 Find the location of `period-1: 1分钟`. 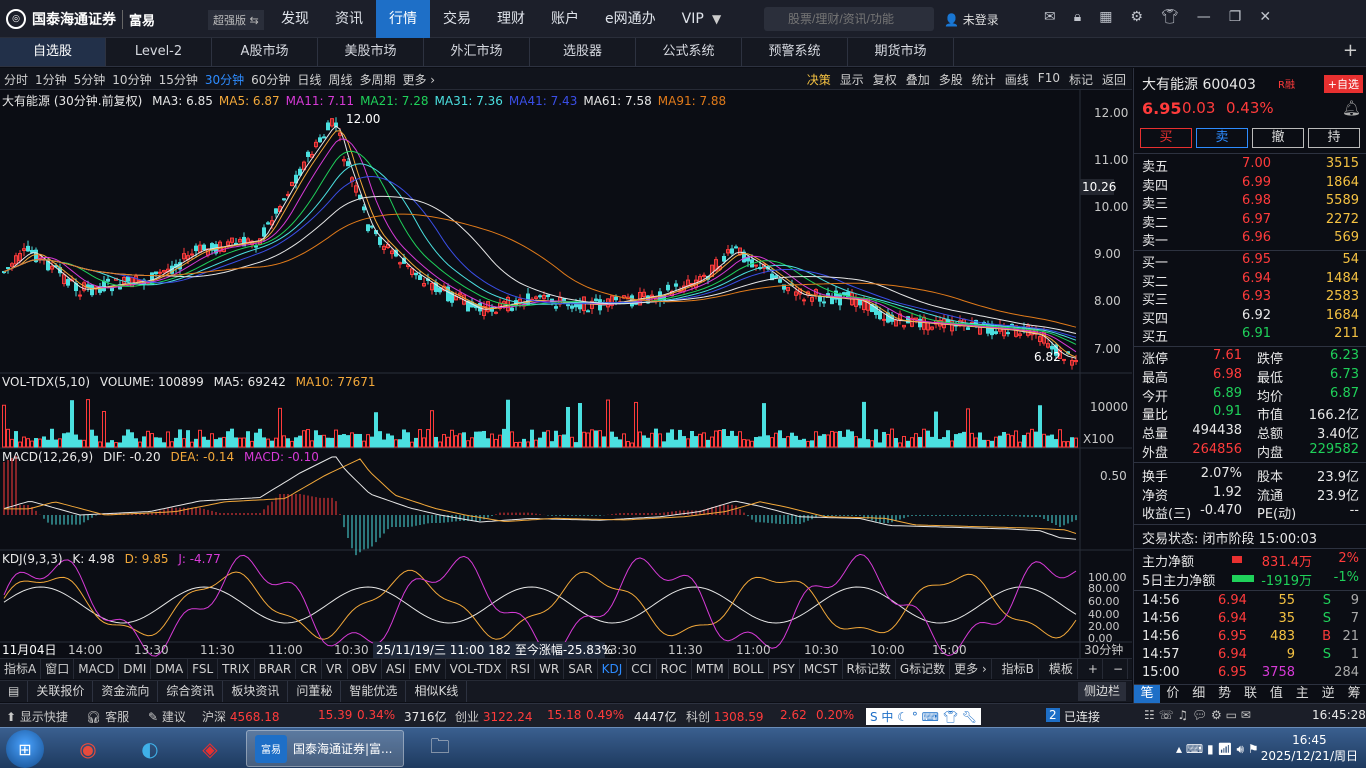

period-1: 1分钟 is located at coordinates (51, 80).